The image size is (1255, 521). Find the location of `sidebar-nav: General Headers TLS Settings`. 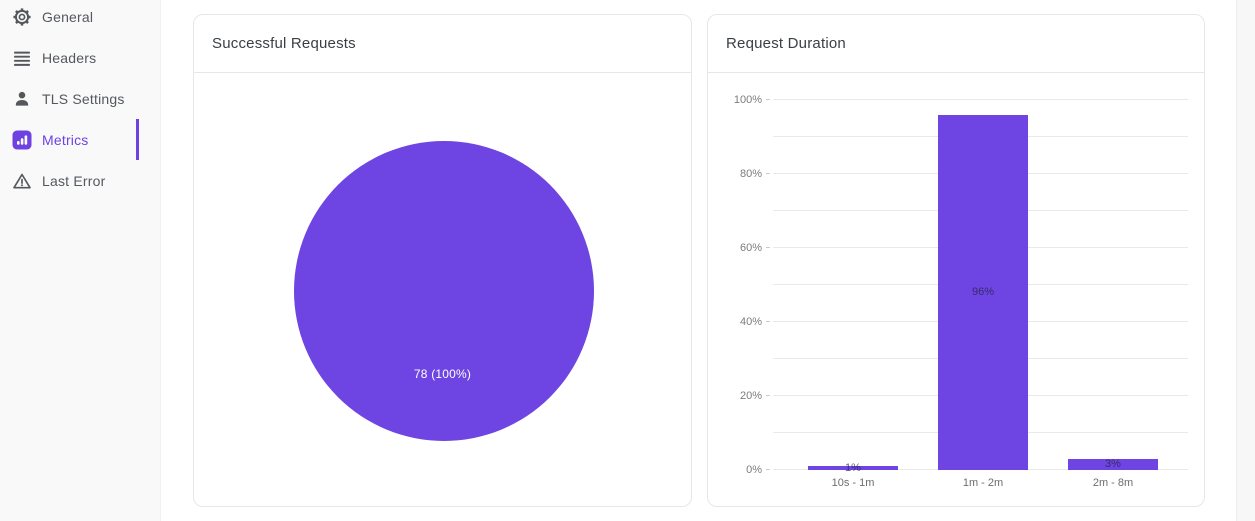

sidebar-nav: General Headers TLS Settings is located at coordinates (80, 100).